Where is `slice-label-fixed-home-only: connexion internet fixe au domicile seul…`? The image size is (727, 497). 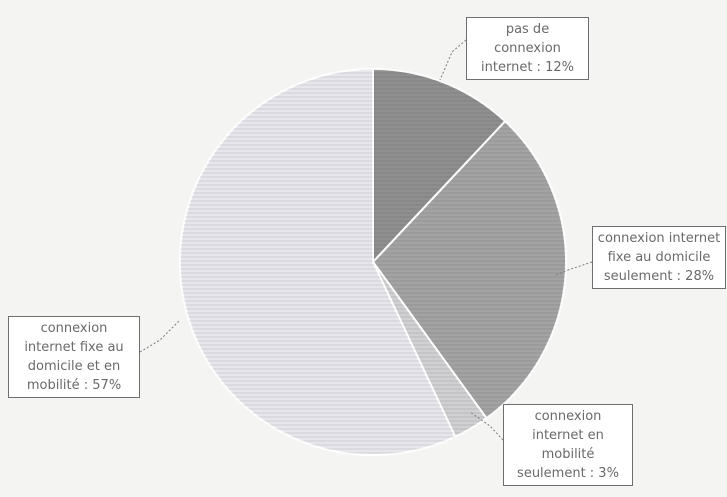
slice-label-fixed-home-only: connexion internet fixe au domicile seul… is located at coordinates (659, 257).